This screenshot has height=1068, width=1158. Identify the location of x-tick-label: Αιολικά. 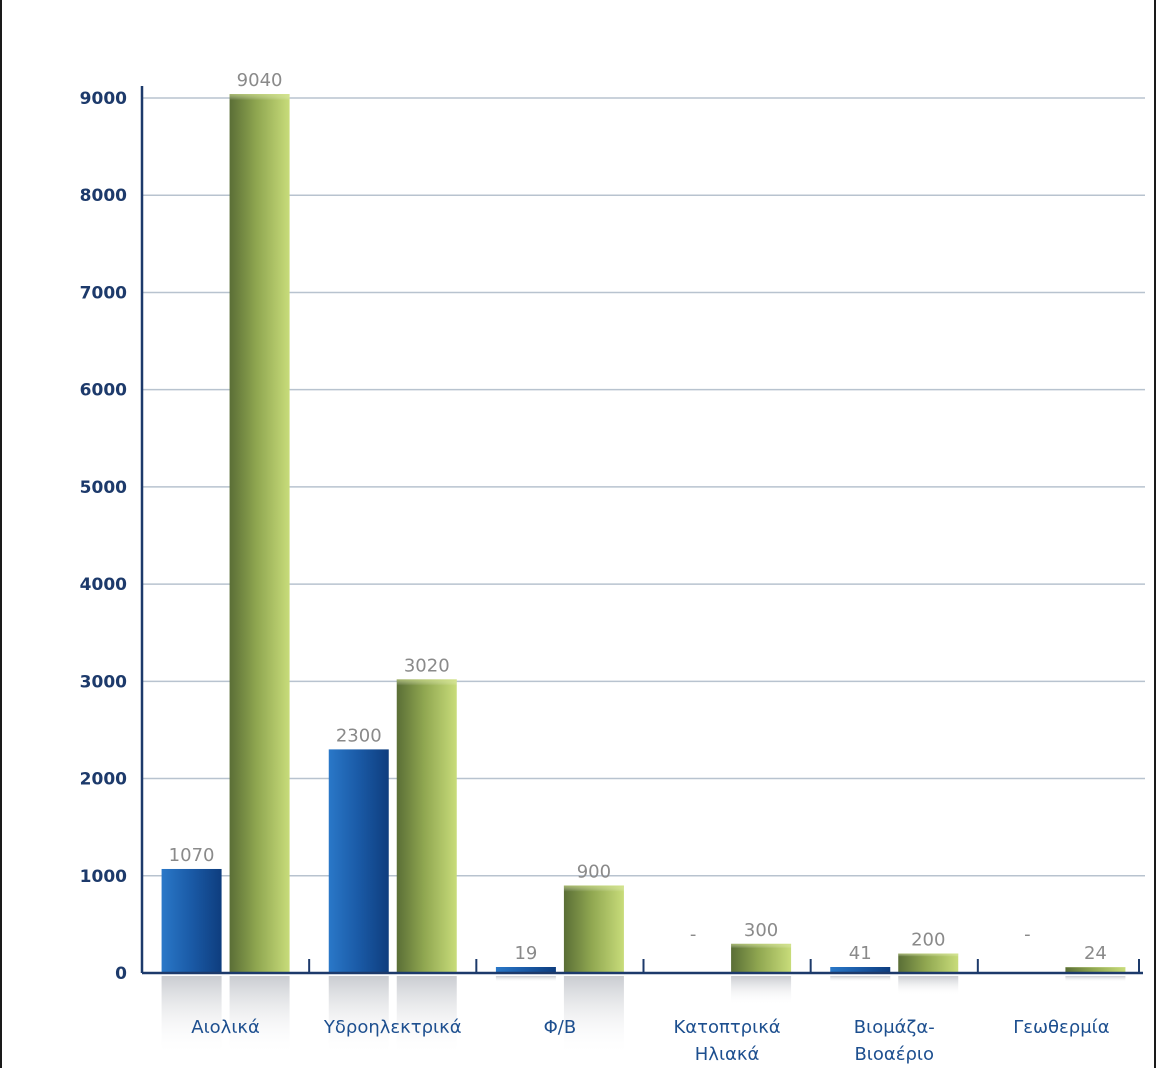
(225, 1027).